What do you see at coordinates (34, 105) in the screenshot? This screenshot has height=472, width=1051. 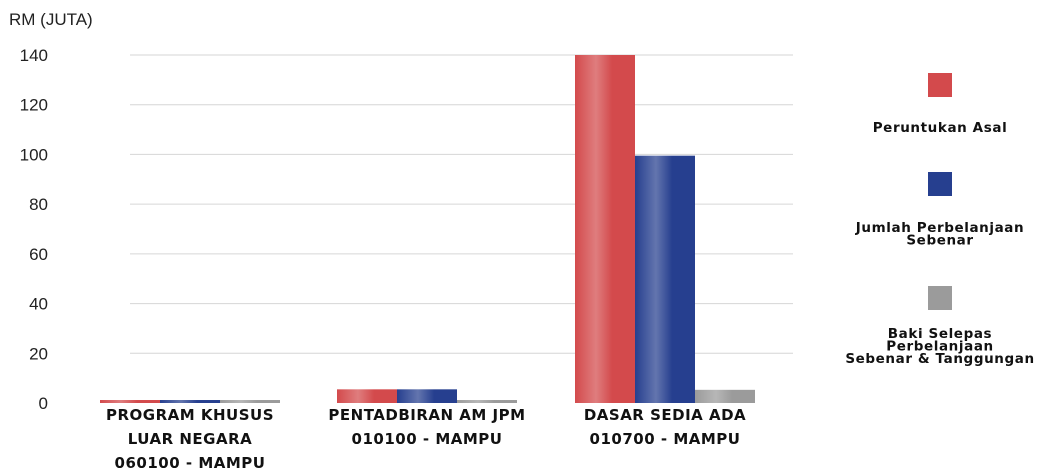 I see `y-tick-label: 120` at bounding box center [34, 105].